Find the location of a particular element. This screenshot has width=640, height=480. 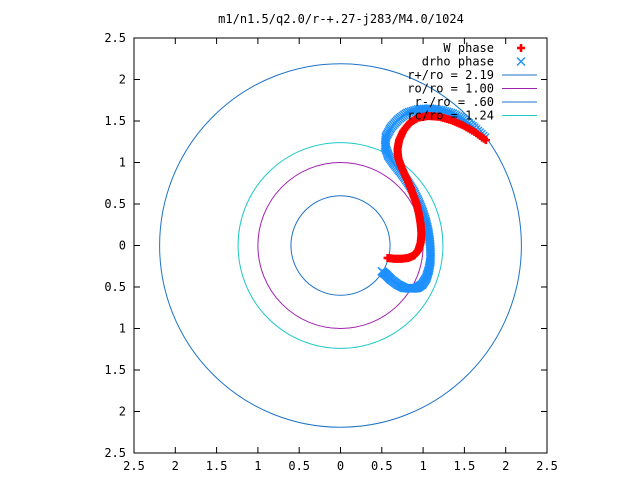

drho-phase-point is located at coordinates (382, 271).